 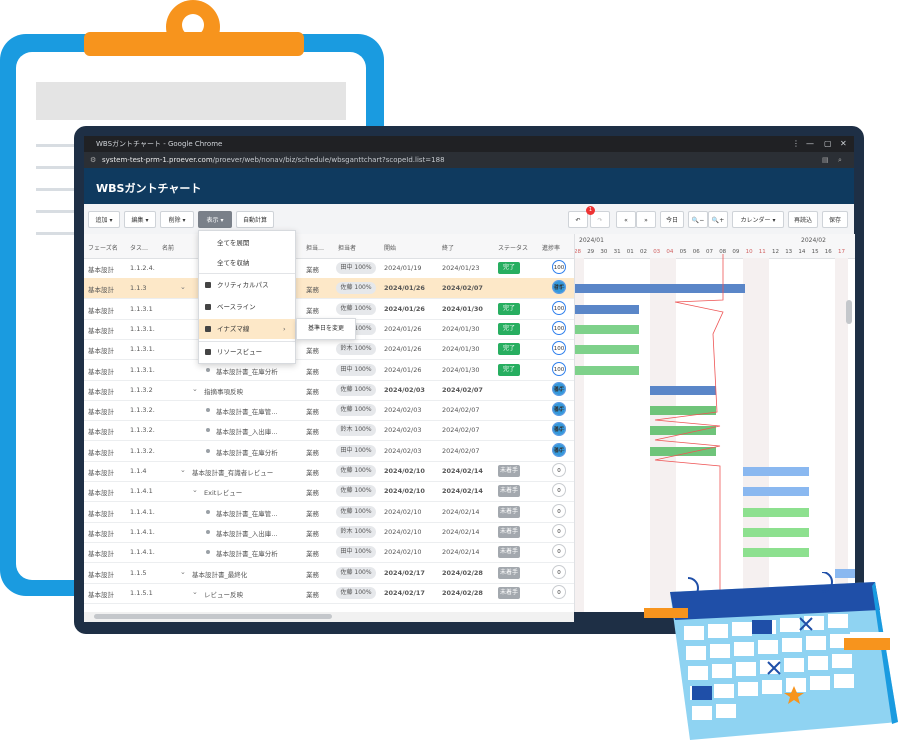 What do you see at coordinates (168, 248) in the screenshot?
I see `col-name: 名前` at bounding box center [168, 248].